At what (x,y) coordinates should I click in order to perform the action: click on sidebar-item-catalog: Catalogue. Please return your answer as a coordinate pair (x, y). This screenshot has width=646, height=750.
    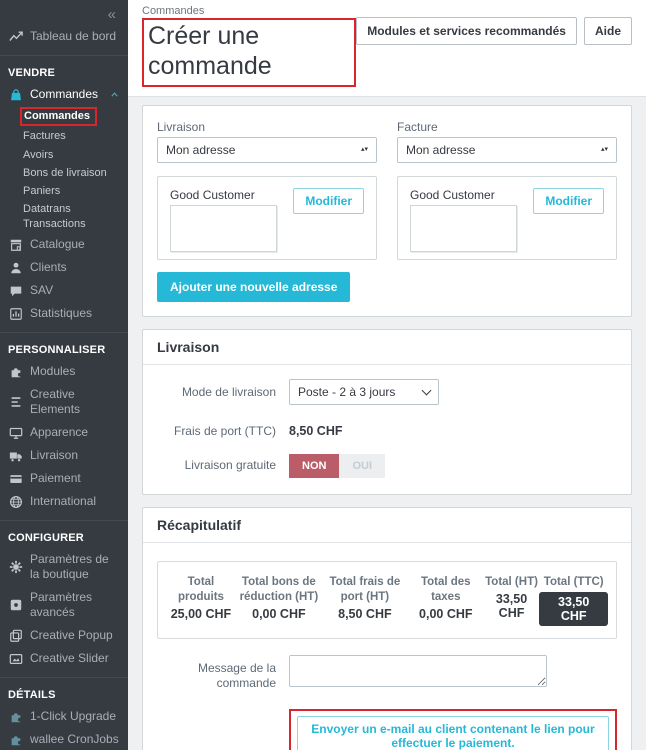
    Looking at the image, I should click on (64, 244).